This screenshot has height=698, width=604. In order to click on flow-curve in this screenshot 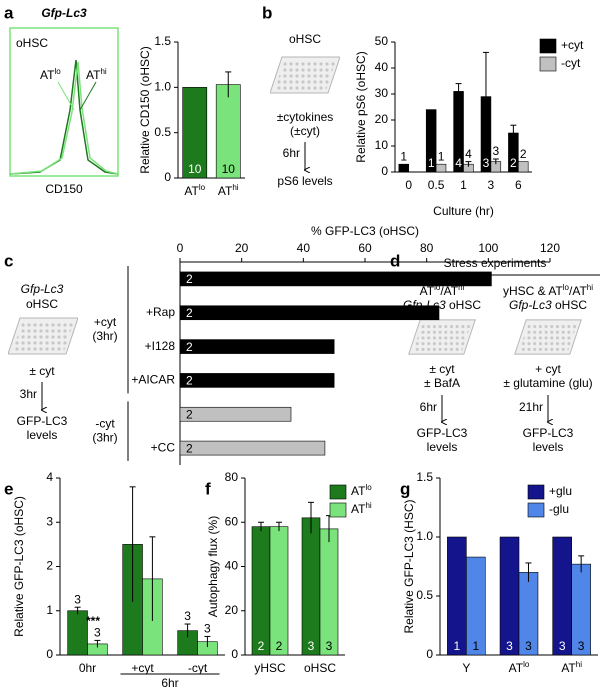, I will do `click(64, 117)`.